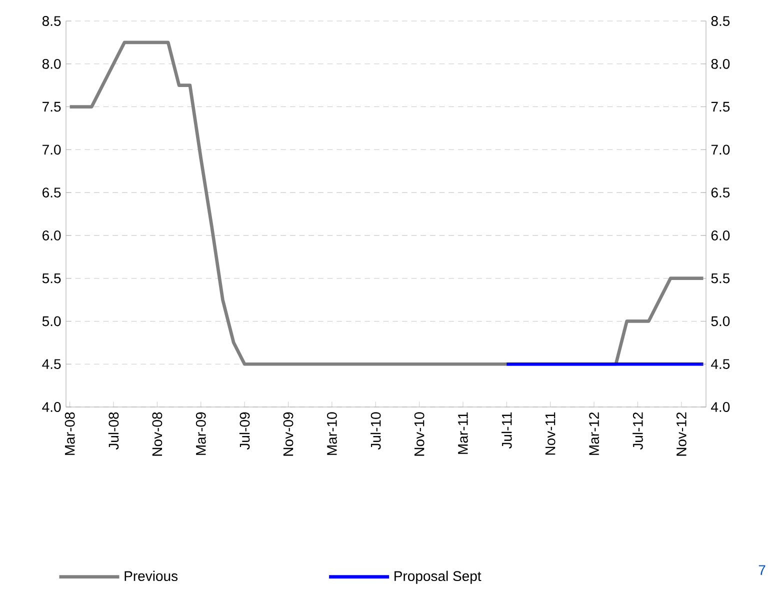 The width and height of the screenshot is (772, 590). I want to click on y2-tick-label: 5.5, so click(720, 278).